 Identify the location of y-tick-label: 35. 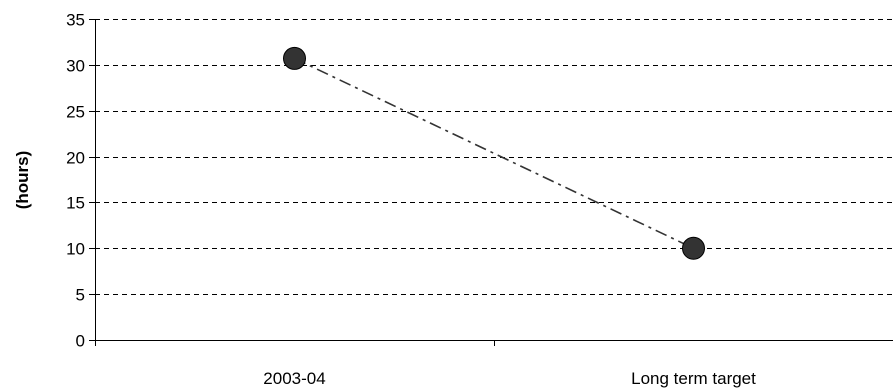
(75, 20).